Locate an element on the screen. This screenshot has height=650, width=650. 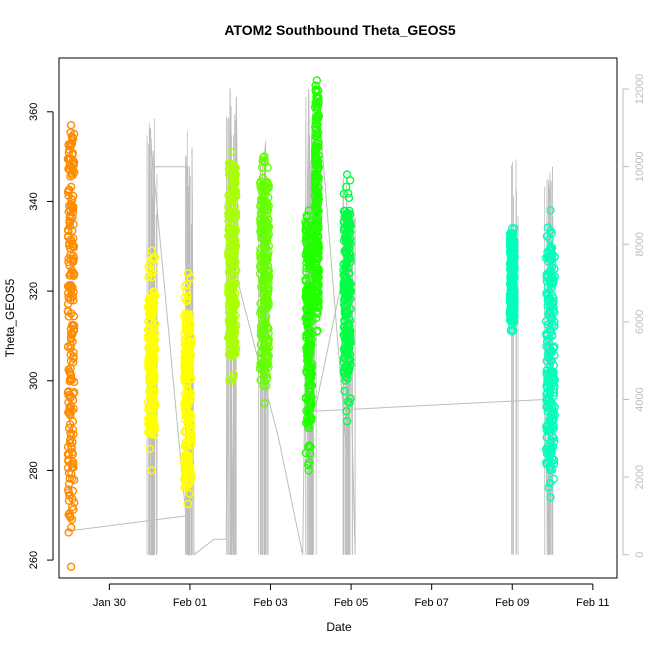
y-tick-label: 340 is located at coordinates (34, 201).